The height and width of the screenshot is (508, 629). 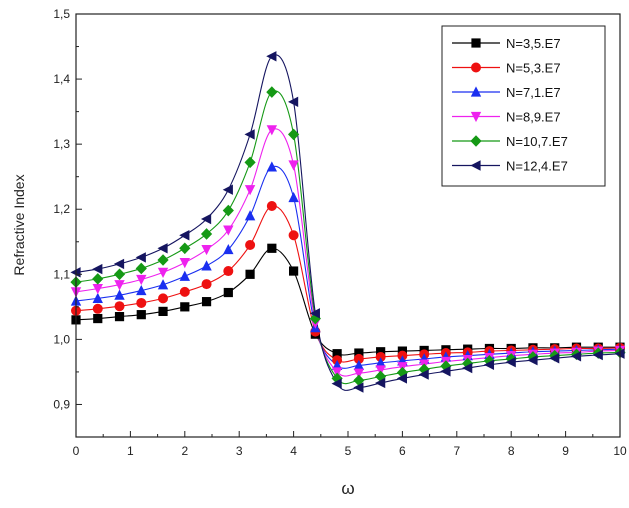 What do you see at coordinates (67, 222) in the screenshot?
I see `y-axis: 0,9 1,0 1,1 1,2 1,3 1,4 1,5` at bounding box center [67, 222].